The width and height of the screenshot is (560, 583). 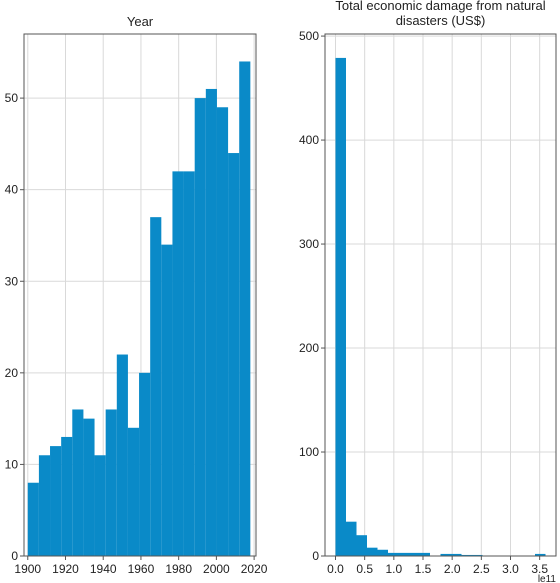 I want to click on y-tick-label: 20, so click(x=12, y=373).